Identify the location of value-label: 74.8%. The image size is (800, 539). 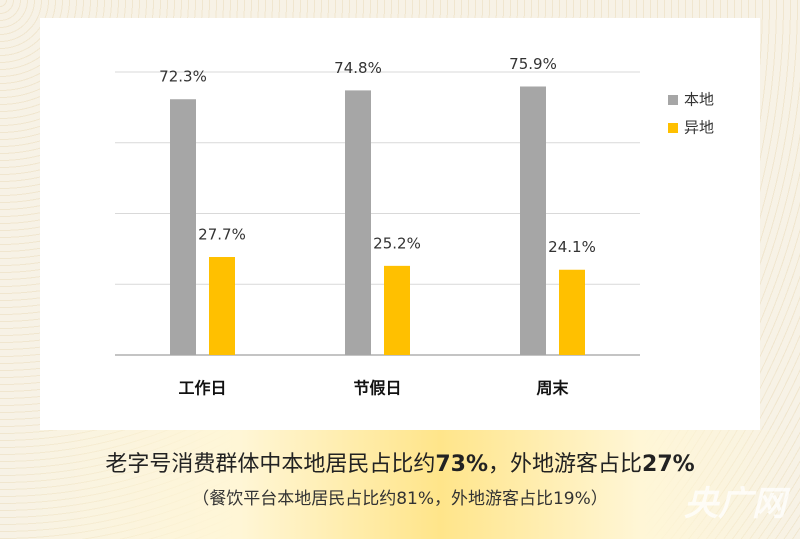
(358, 68).